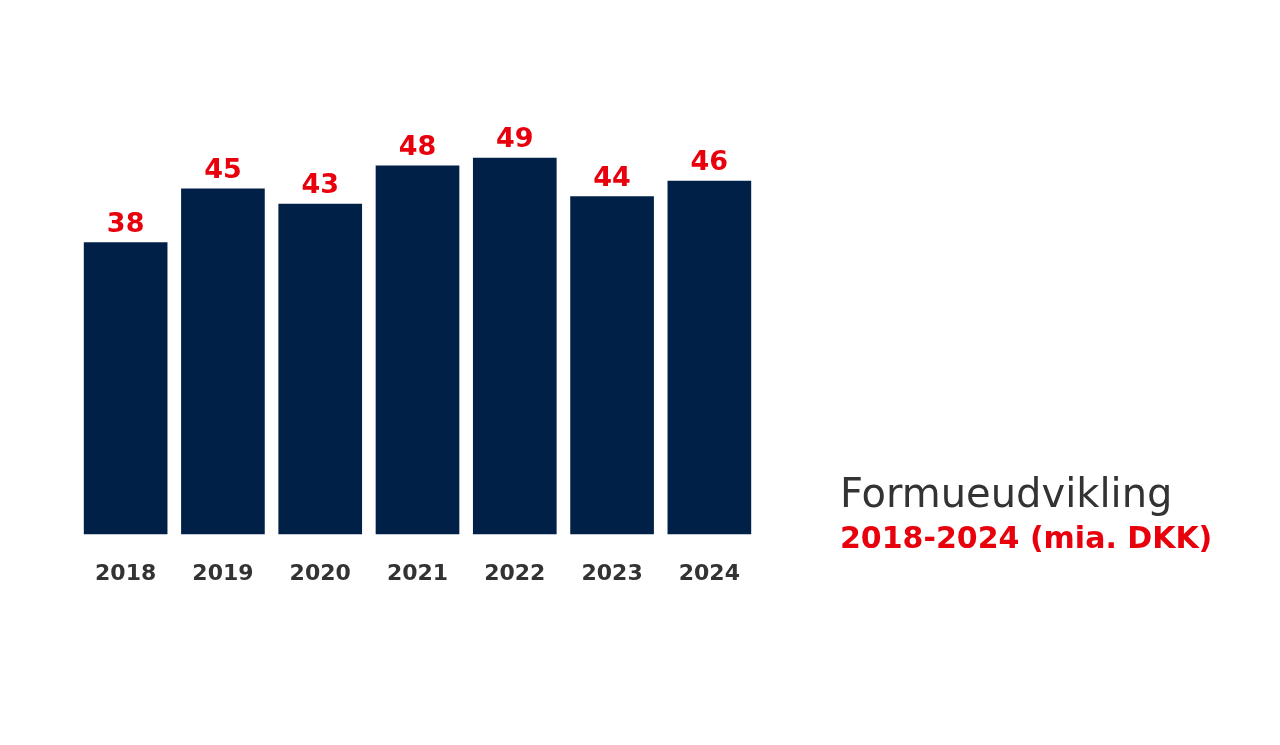  I want to click on data-label: 44, so click(612, 176).